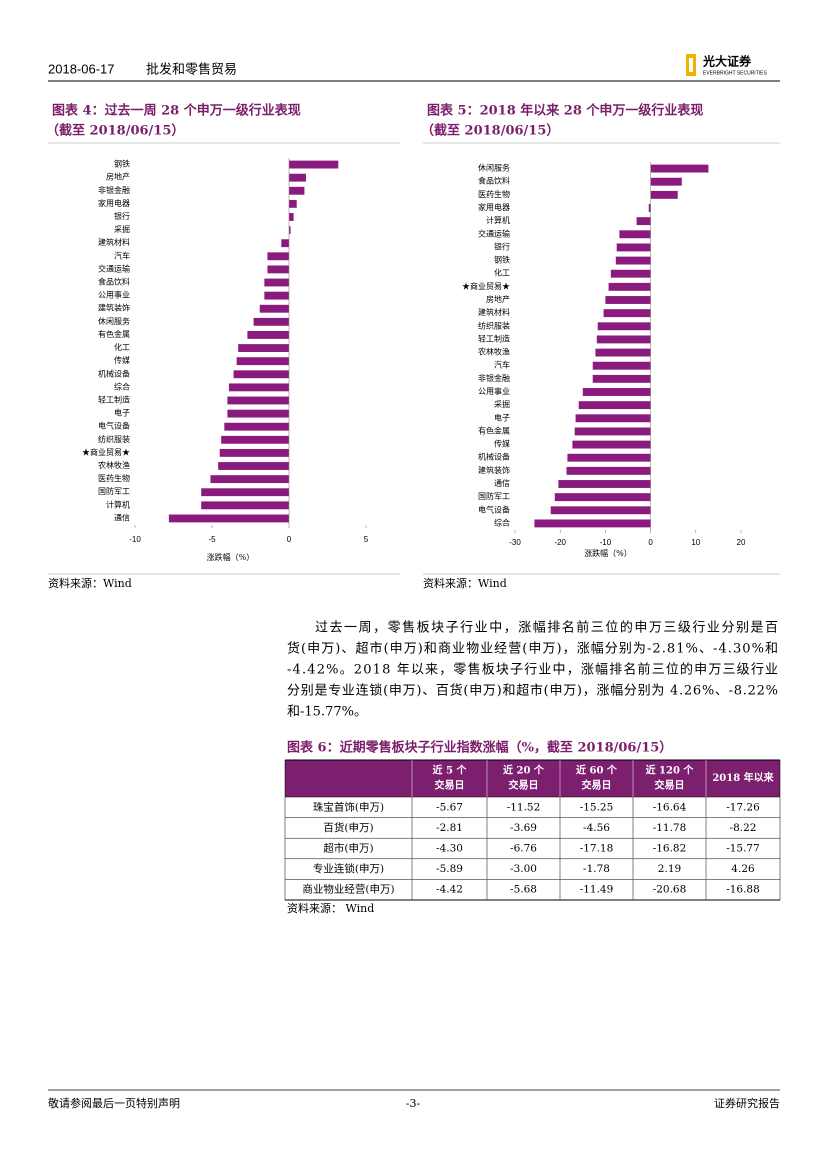 This screenshot has width=827, height=1169. Describe the element at coordinates (670, 828) in the screenshot. I see `table-cell: -11.78` at that location.